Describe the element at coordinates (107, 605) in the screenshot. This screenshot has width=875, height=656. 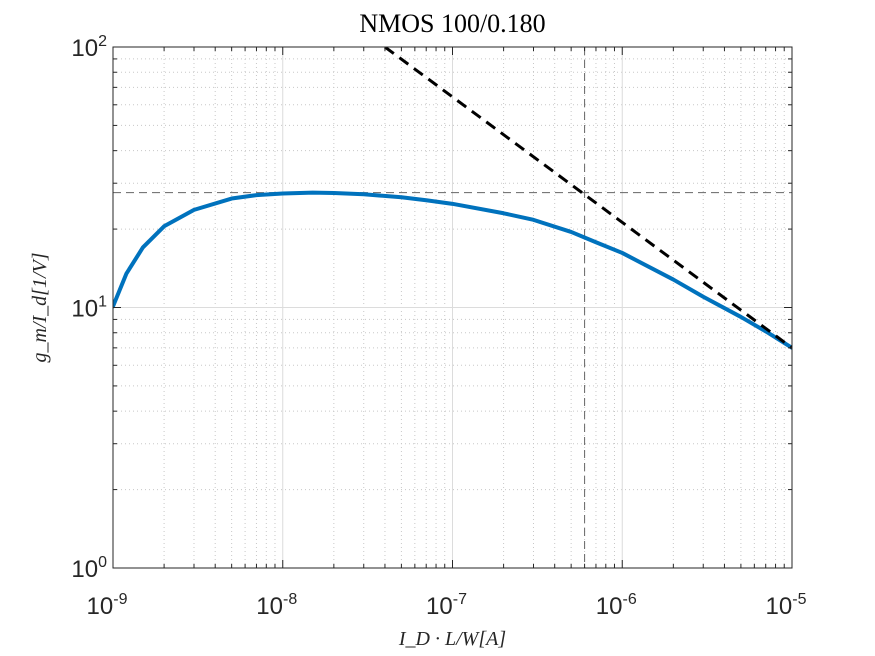
I see `x-tick-label: 10⁻⁹` at that location.